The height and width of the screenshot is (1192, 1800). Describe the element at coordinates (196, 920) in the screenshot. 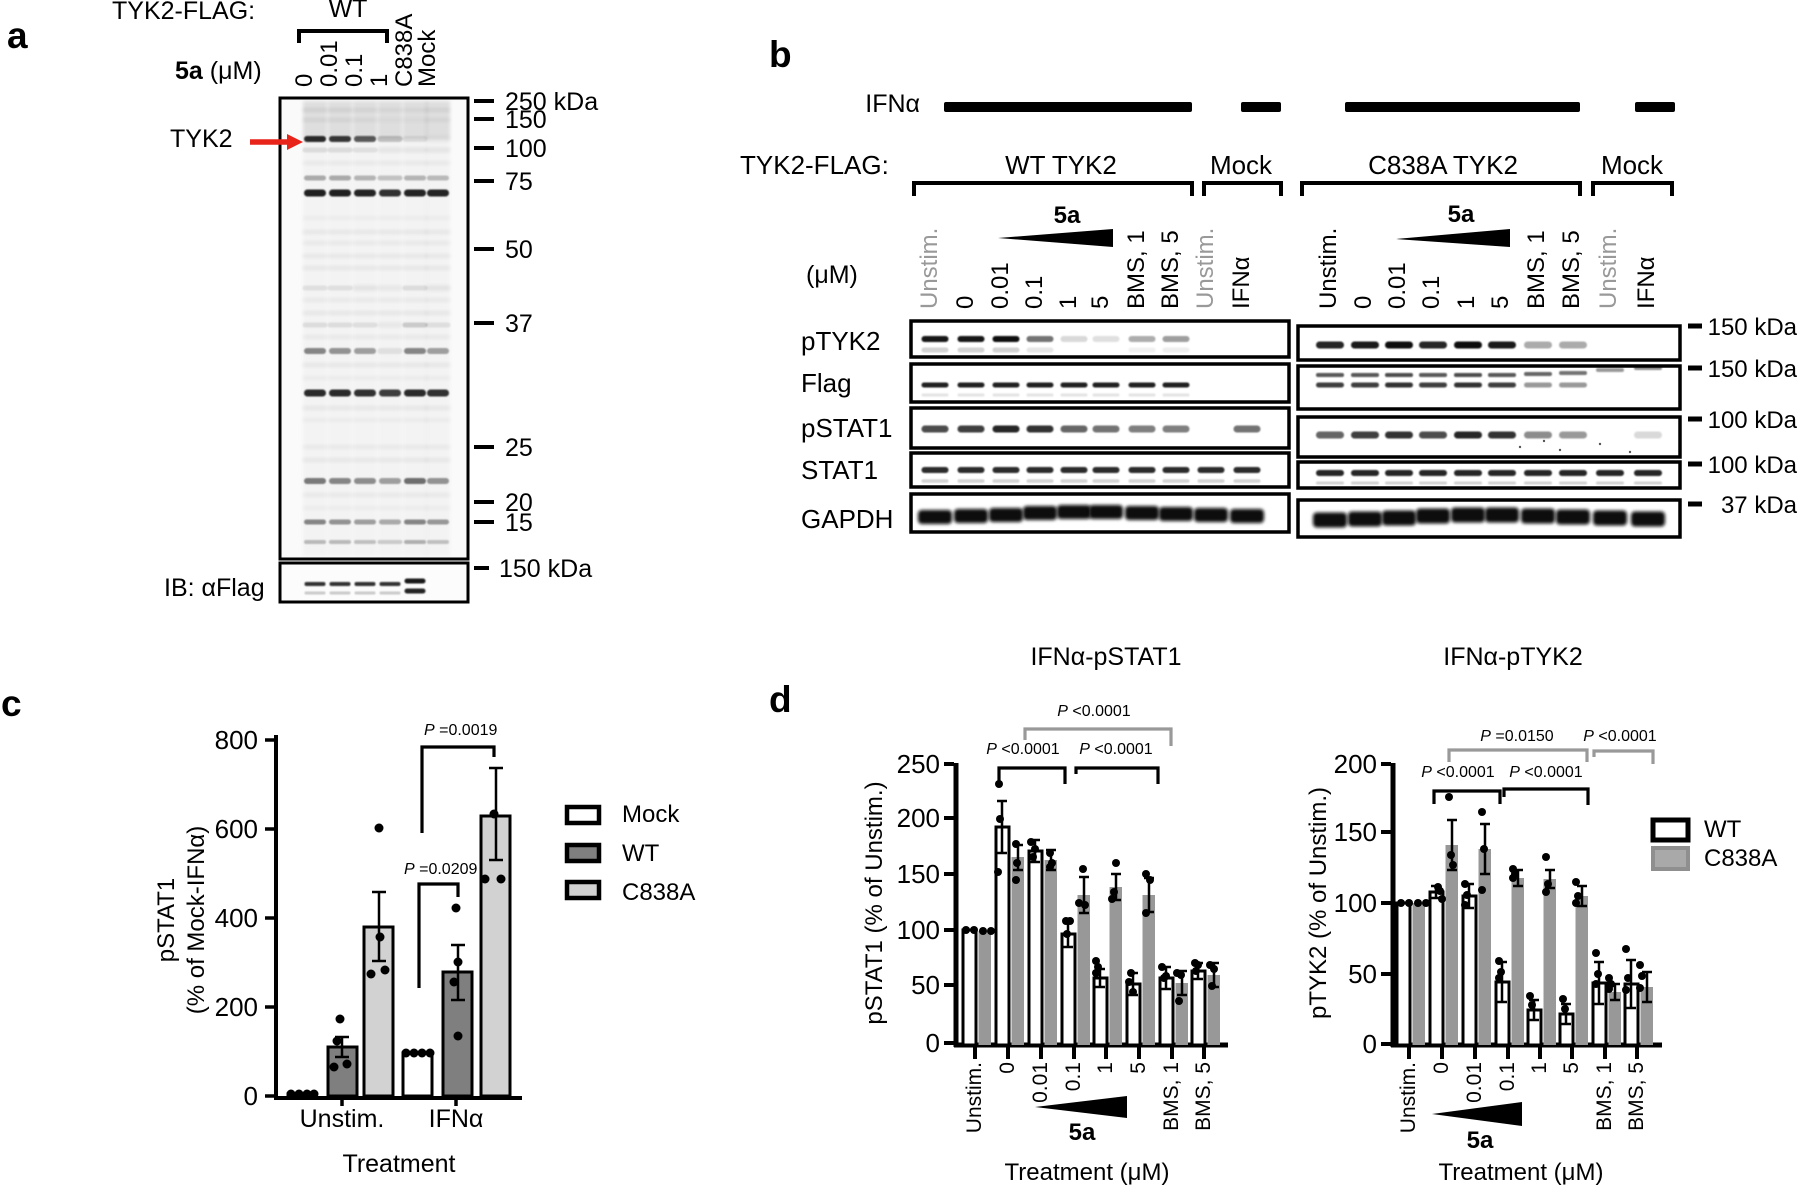

I see `svg-text: (% of Mock-IFNα)` at that location.